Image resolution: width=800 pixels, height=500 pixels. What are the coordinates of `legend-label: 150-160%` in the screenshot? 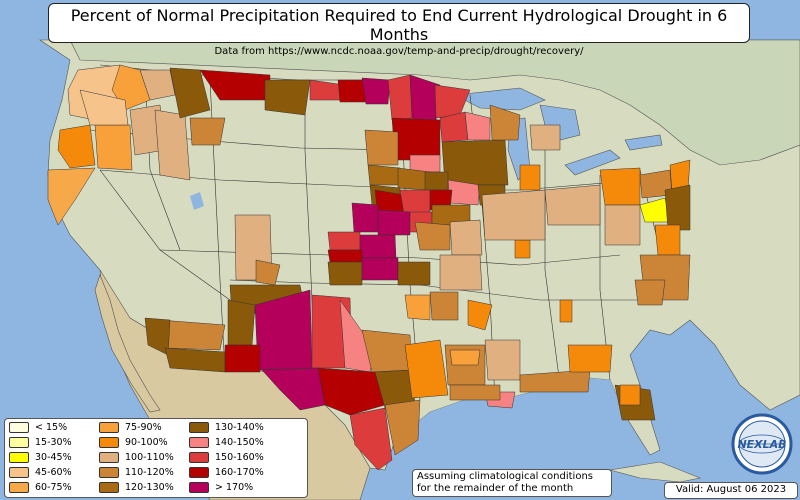 It's located at (239, 457).